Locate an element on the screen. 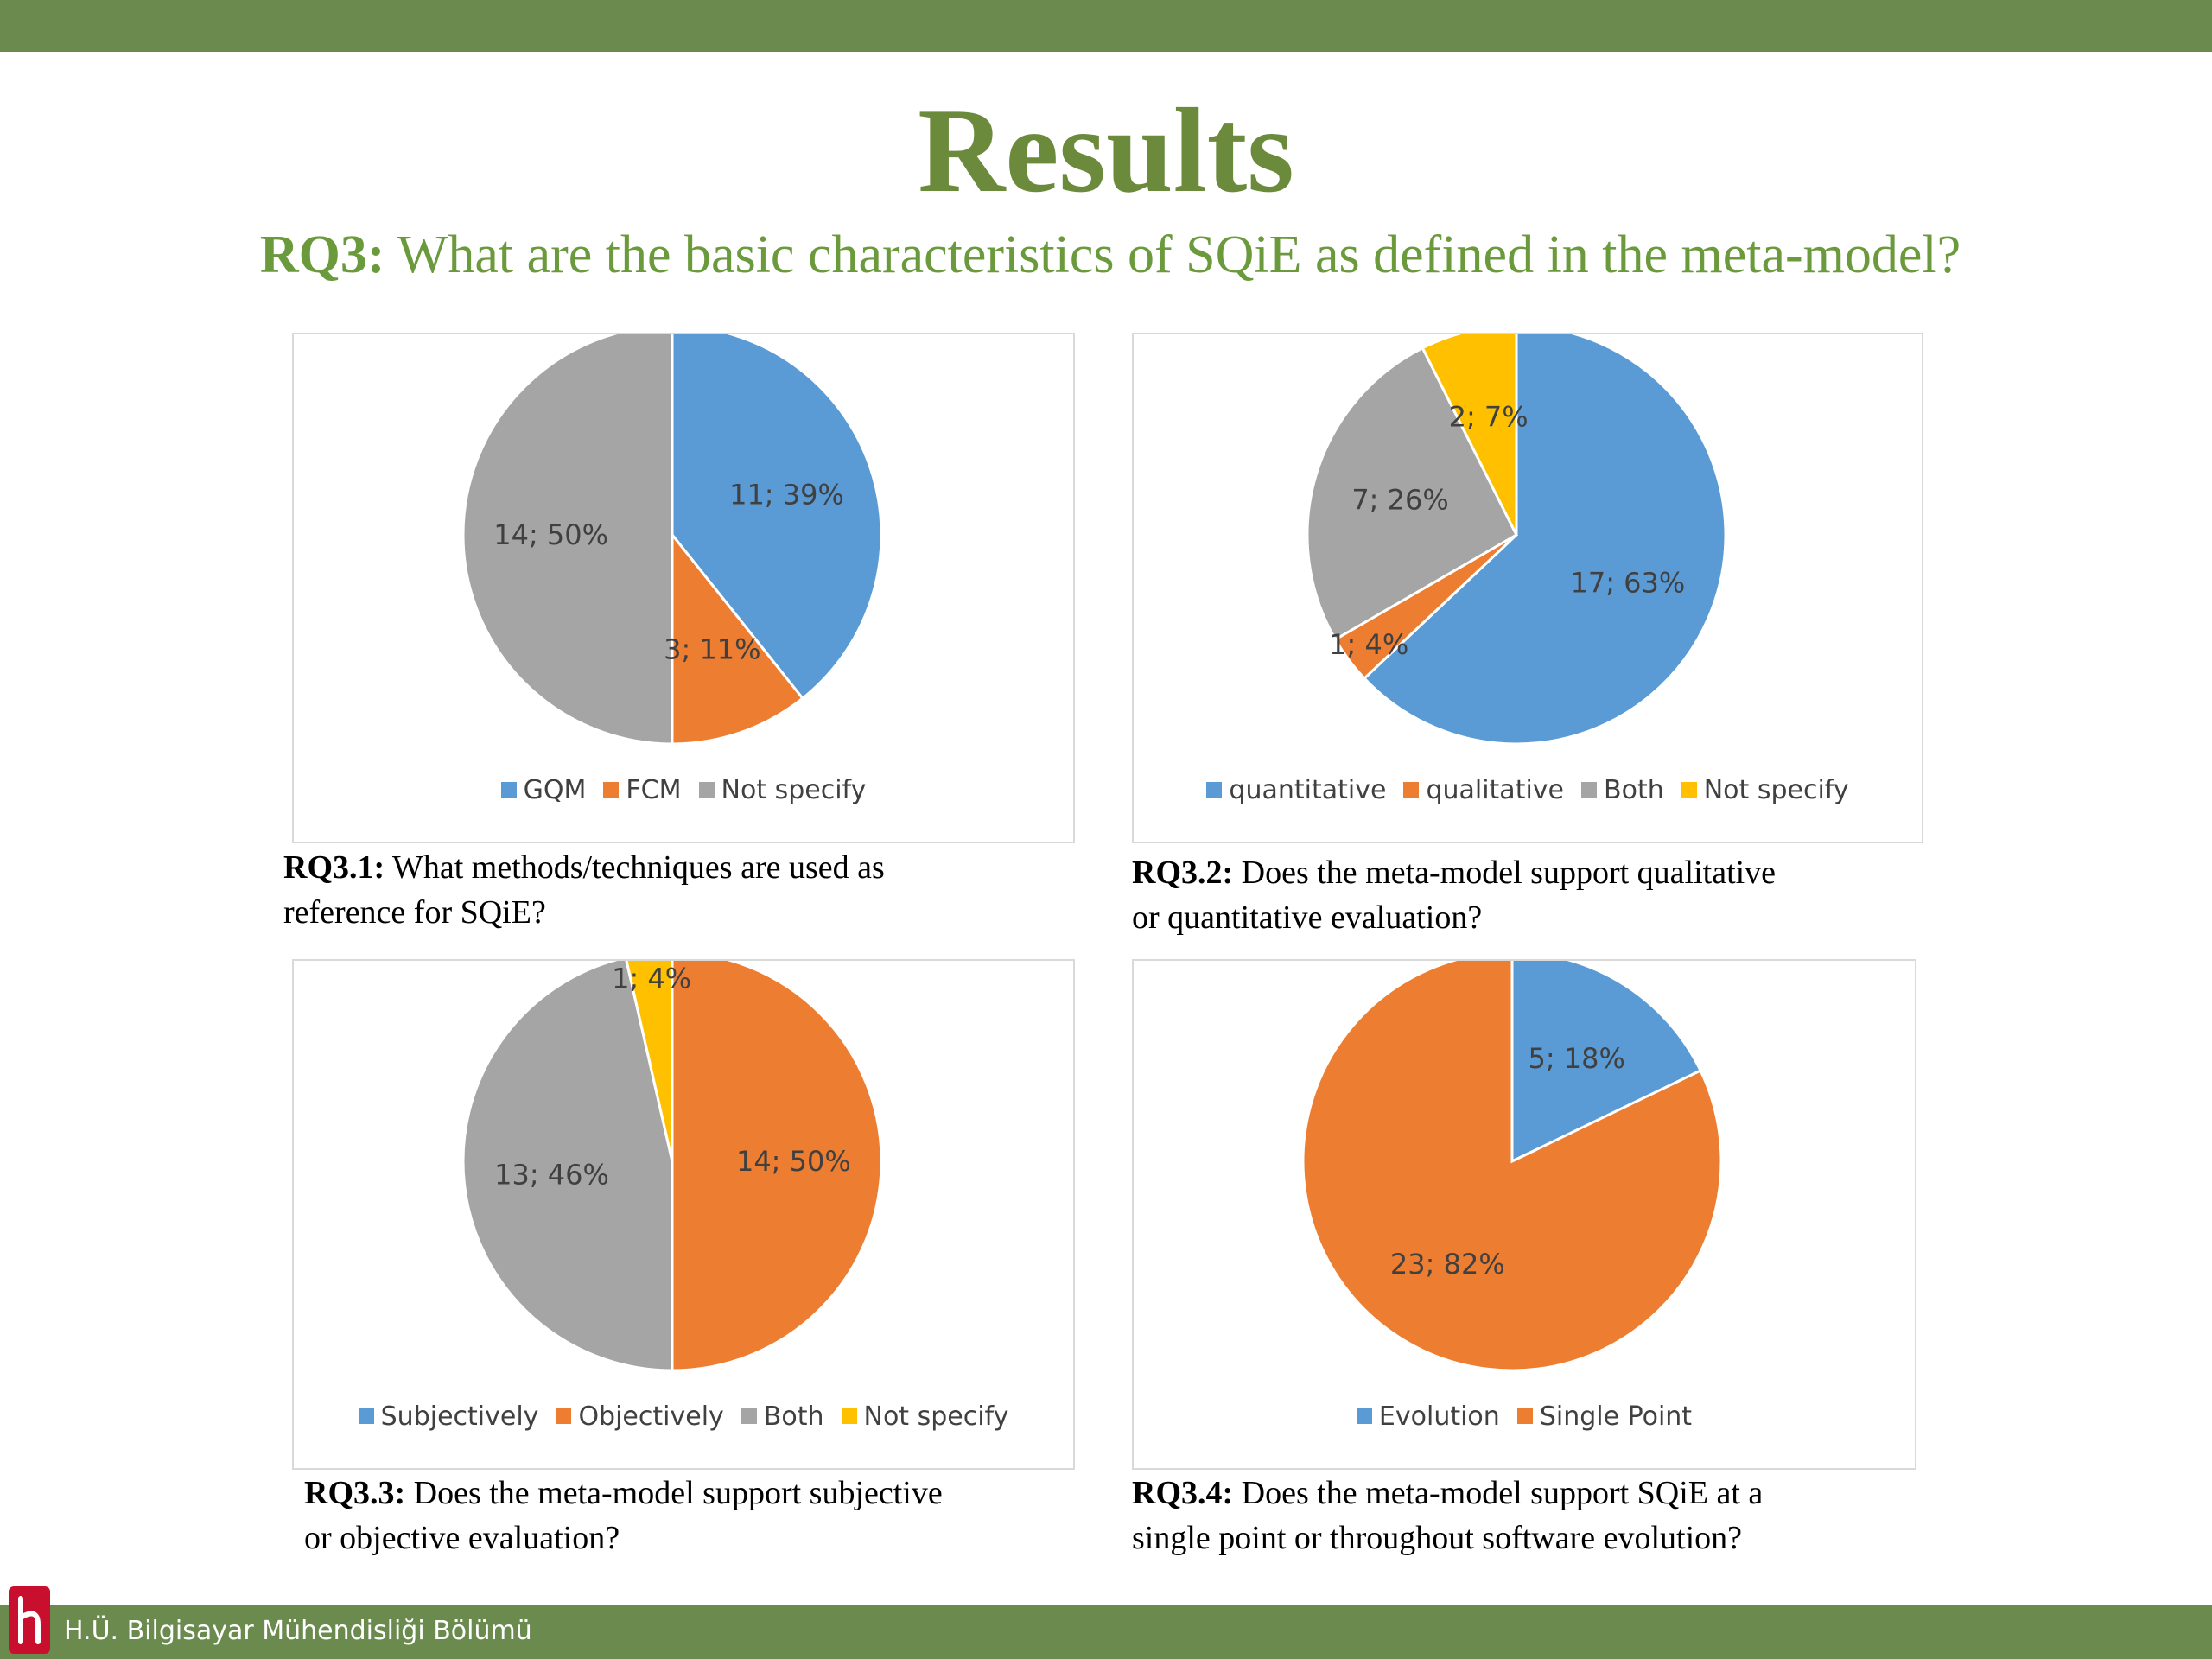 The width and height of the screenshot is (2212, 1659). legend-item: Subjectively is located at coordinates (448, 1417).